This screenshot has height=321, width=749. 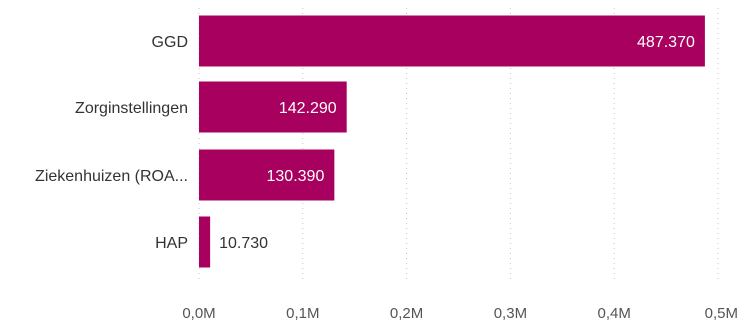 I want to click on value-label: 10.730, so click(x=243, y=243).